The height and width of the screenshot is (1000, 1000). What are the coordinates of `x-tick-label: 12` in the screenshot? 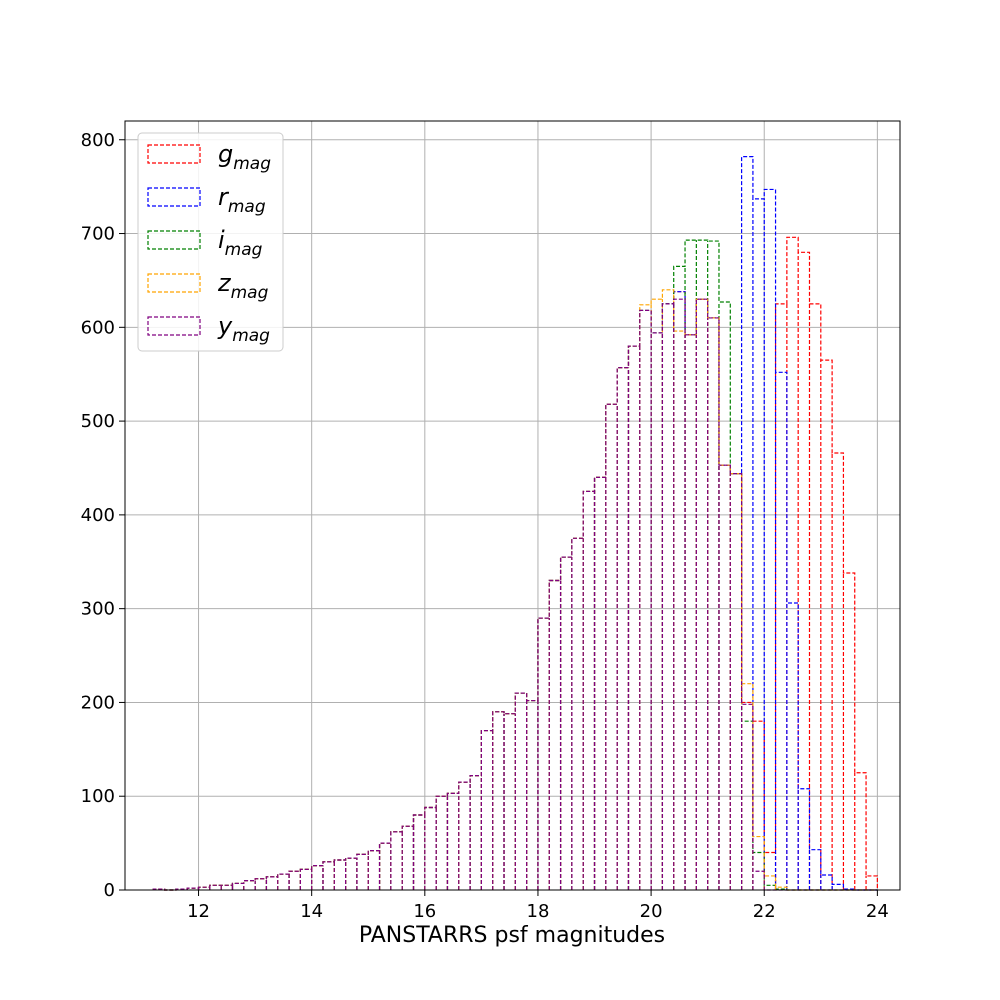 It's located at (198, 911).